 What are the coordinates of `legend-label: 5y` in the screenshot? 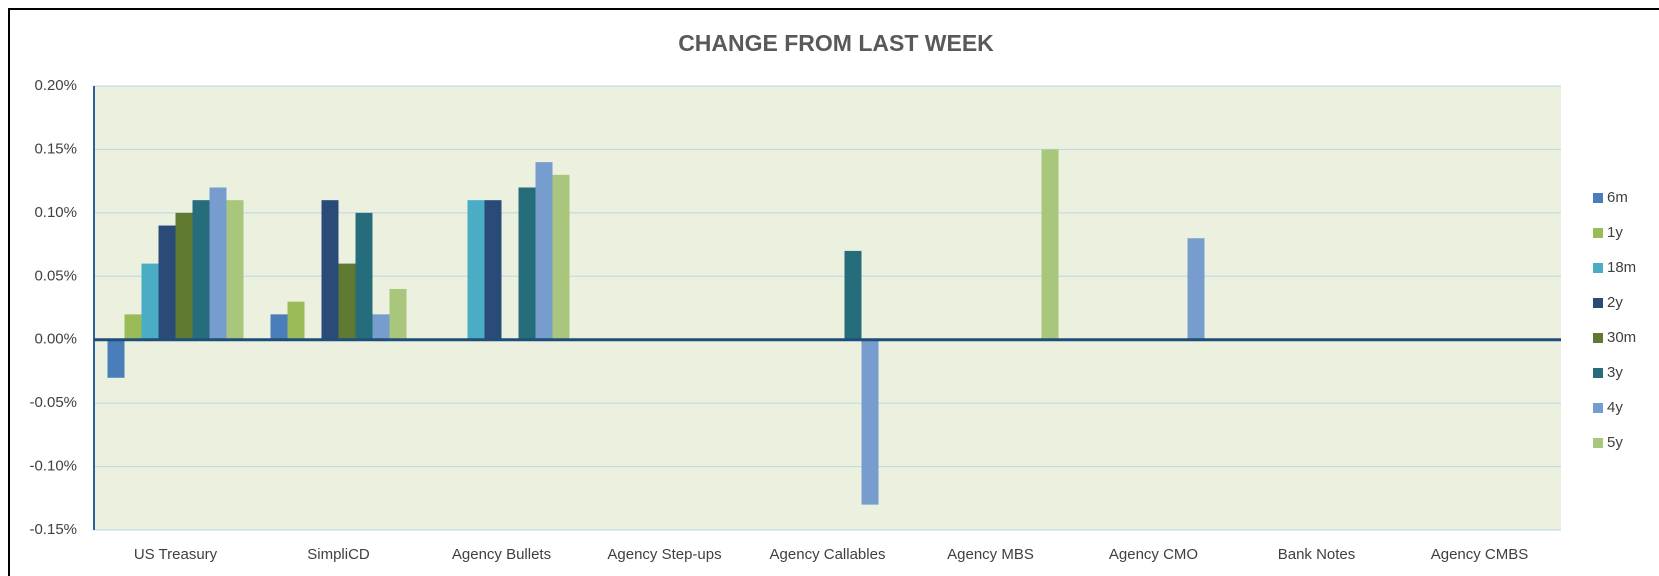 It's located at (1615, 442).